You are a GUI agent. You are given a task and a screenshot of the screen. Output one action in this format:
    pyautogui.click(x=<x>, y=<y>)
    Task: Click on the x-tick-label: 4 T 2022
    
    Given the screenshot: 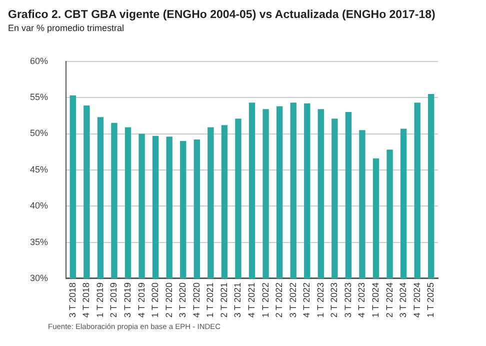 What is the action you would take?
    pyautogui.click(x=307, y=300)
    